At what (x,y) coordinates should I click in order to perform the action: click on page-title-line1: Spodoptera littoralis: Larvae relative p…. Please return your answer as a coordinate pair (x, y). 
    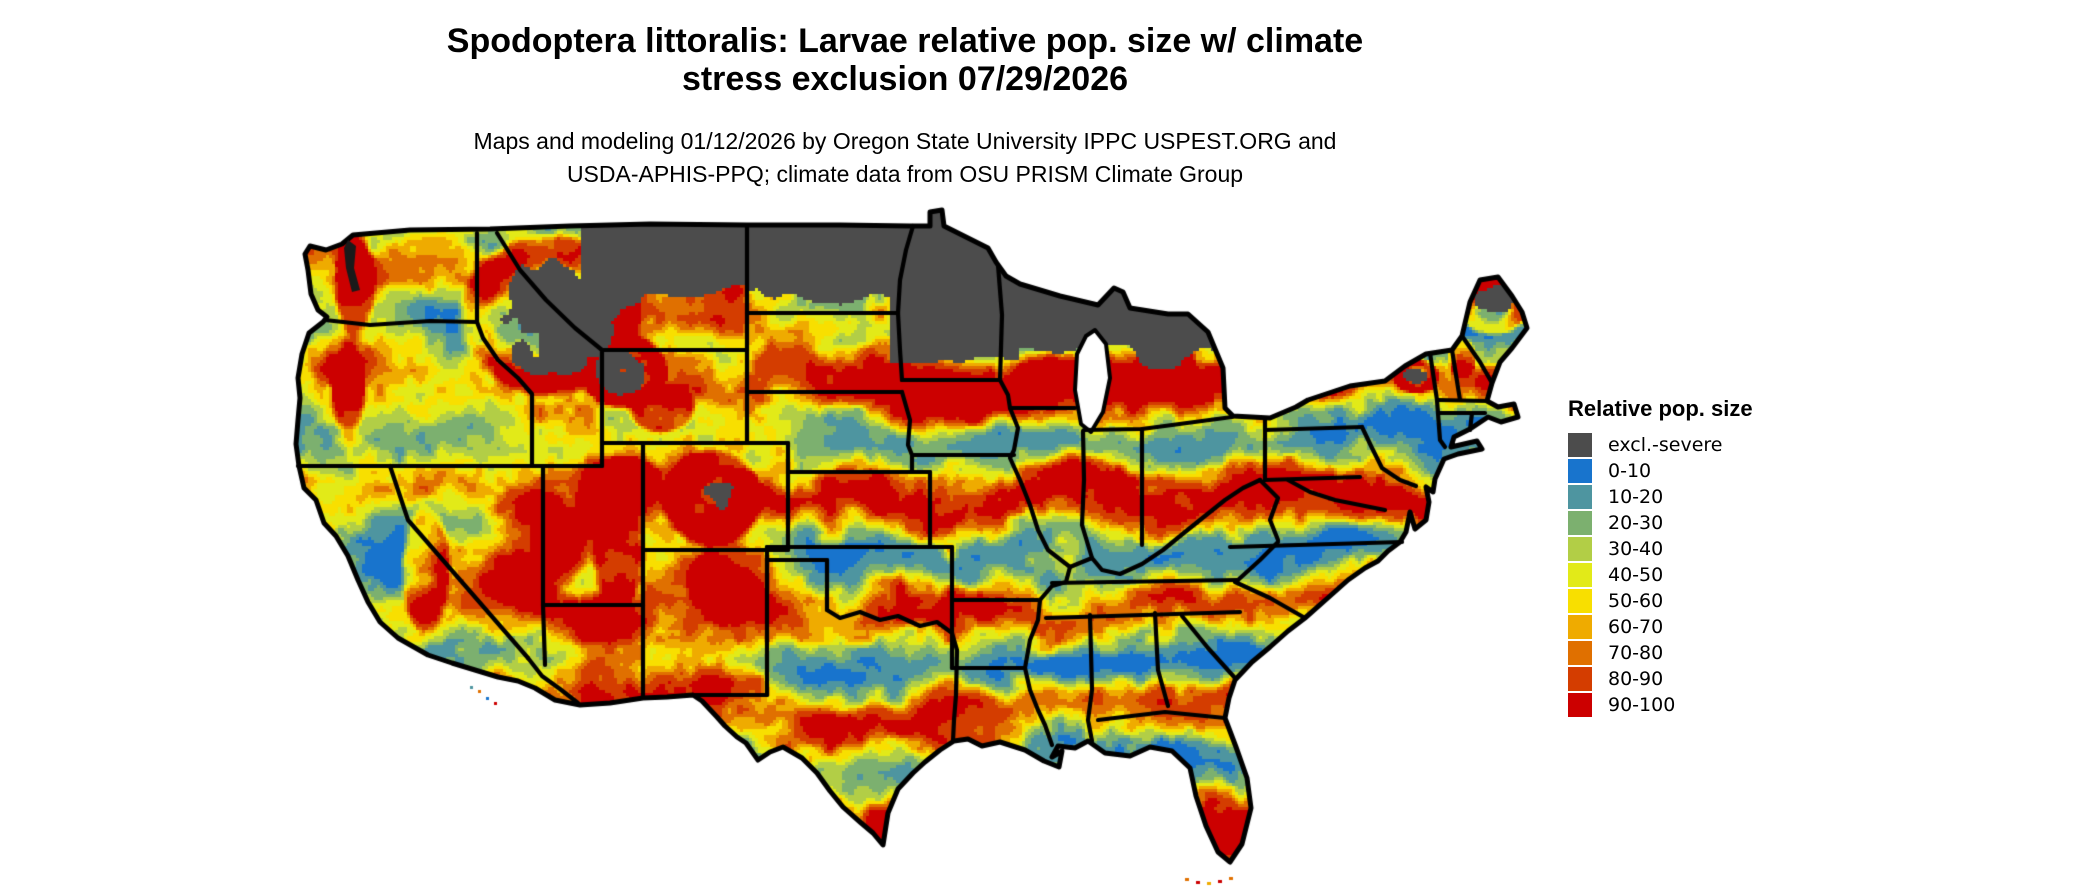
    Looking at the image, I should click on (905, 41).